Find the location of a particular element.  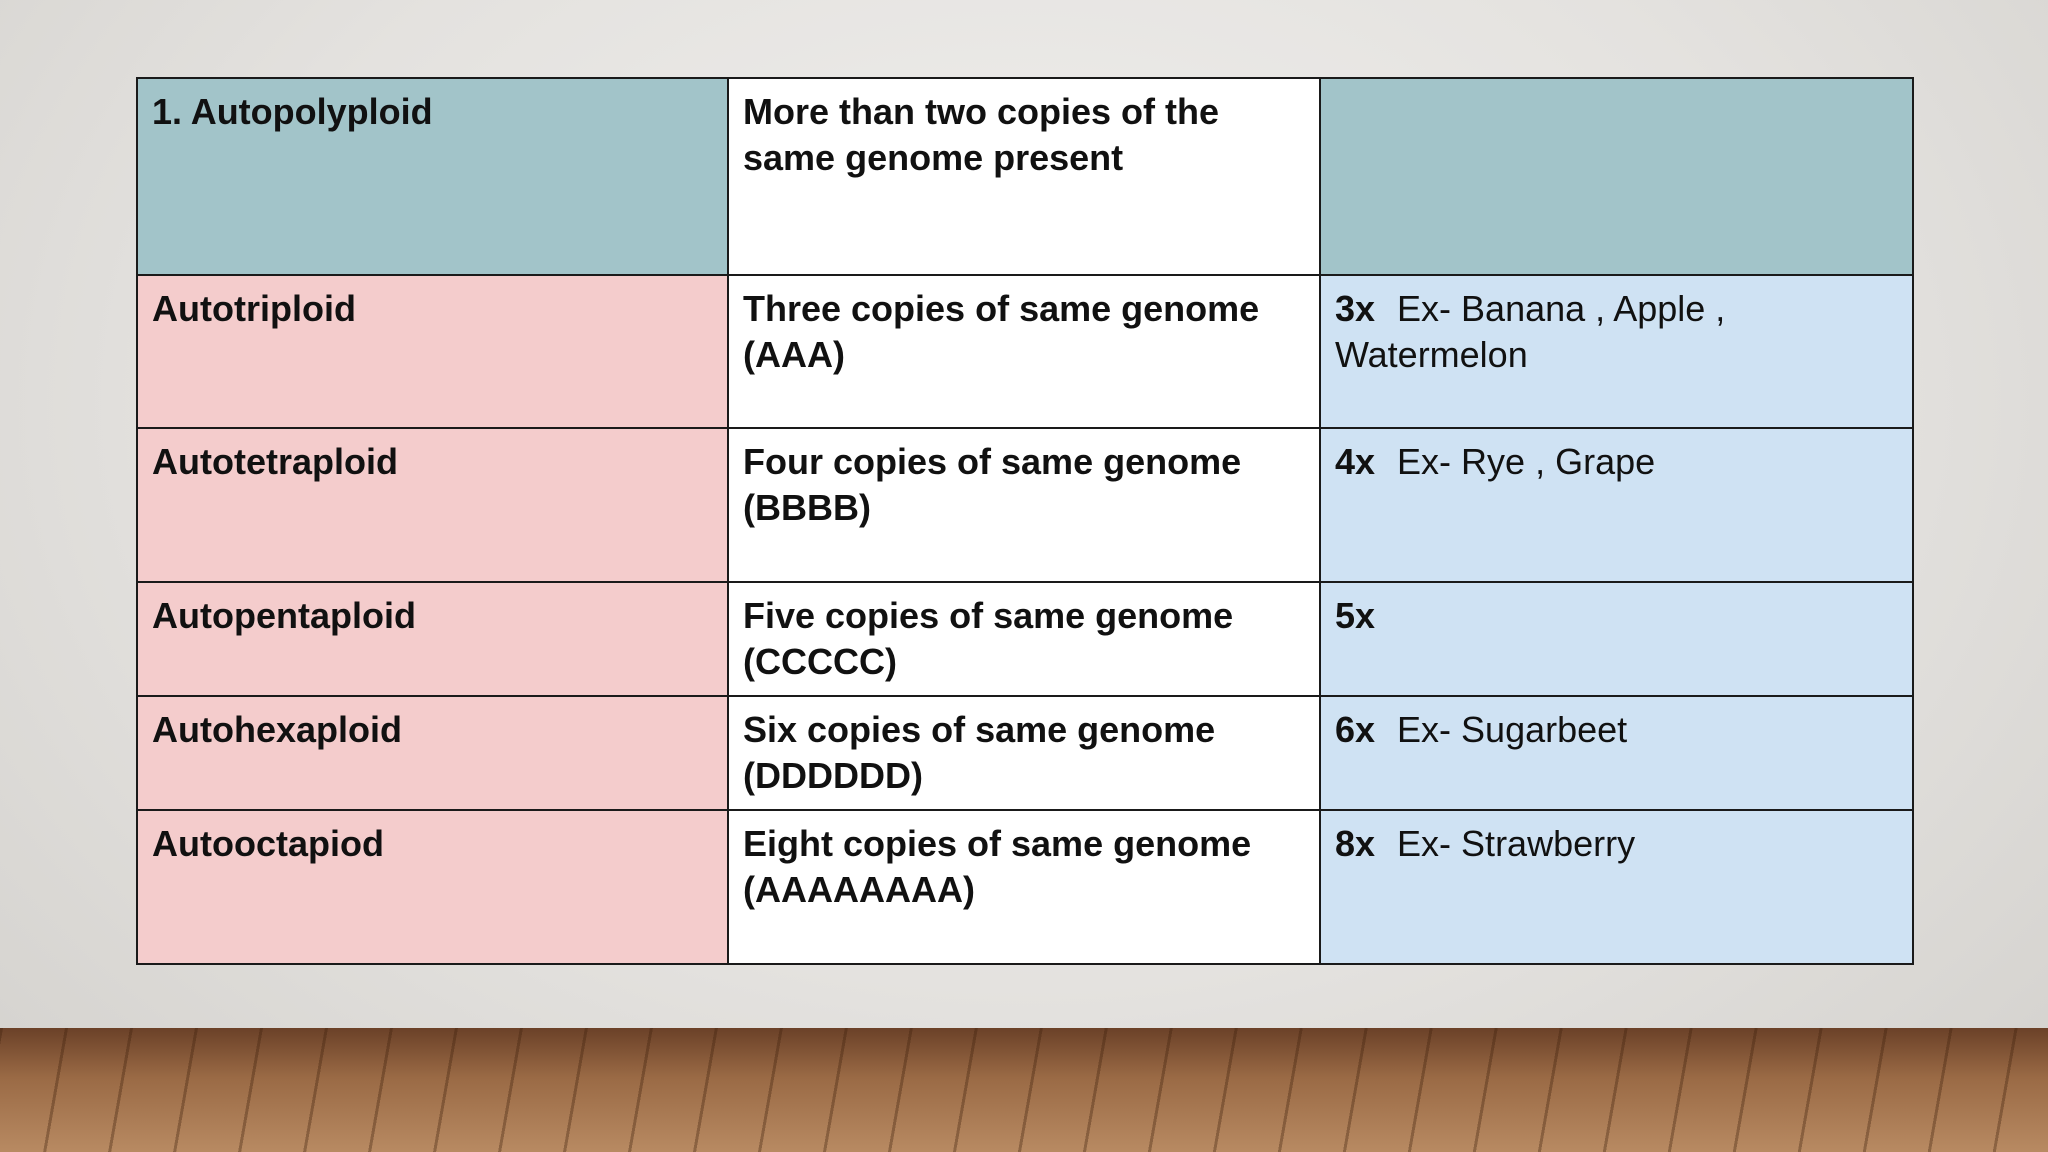

name-cell: Autotetraploid is located at coordinates (432, 505).